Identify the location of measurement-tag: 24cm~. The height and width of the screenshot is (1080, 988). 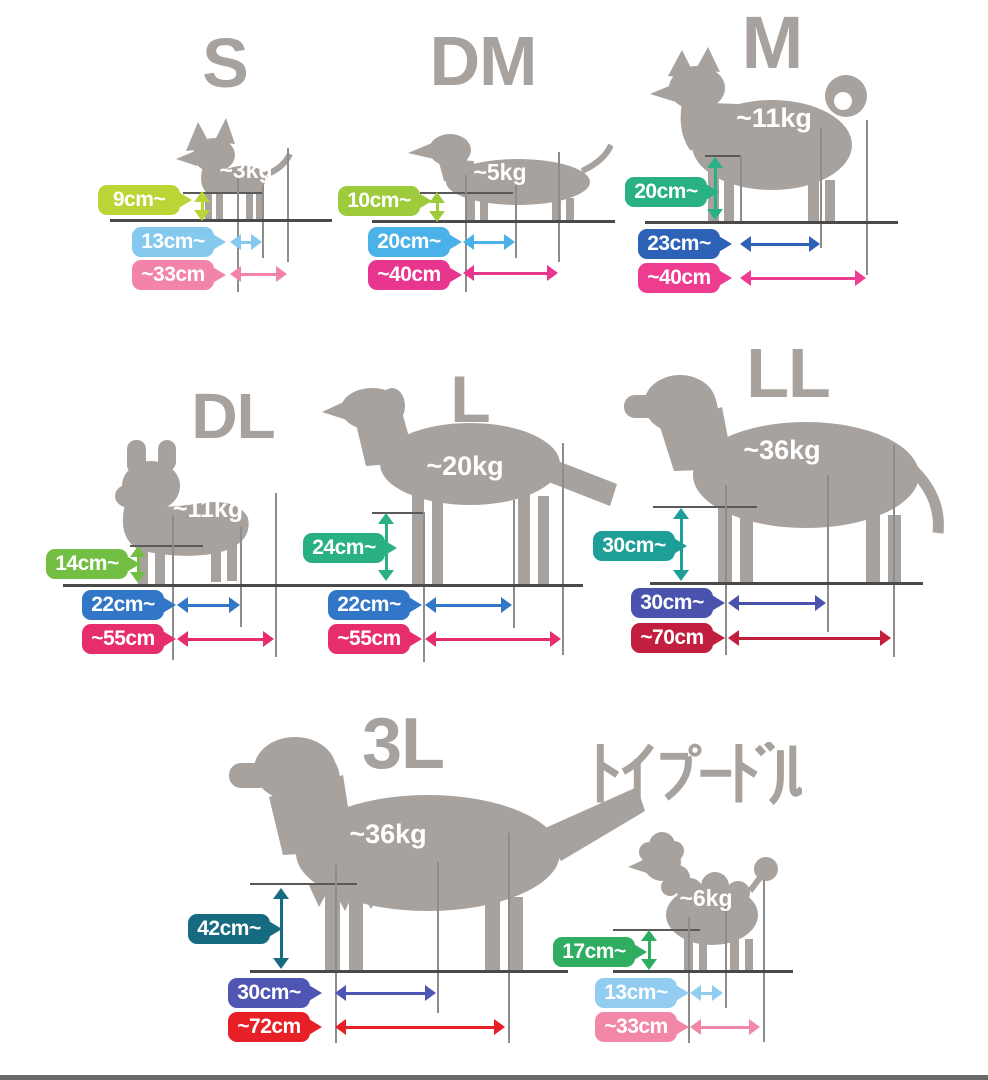
(350, 548).